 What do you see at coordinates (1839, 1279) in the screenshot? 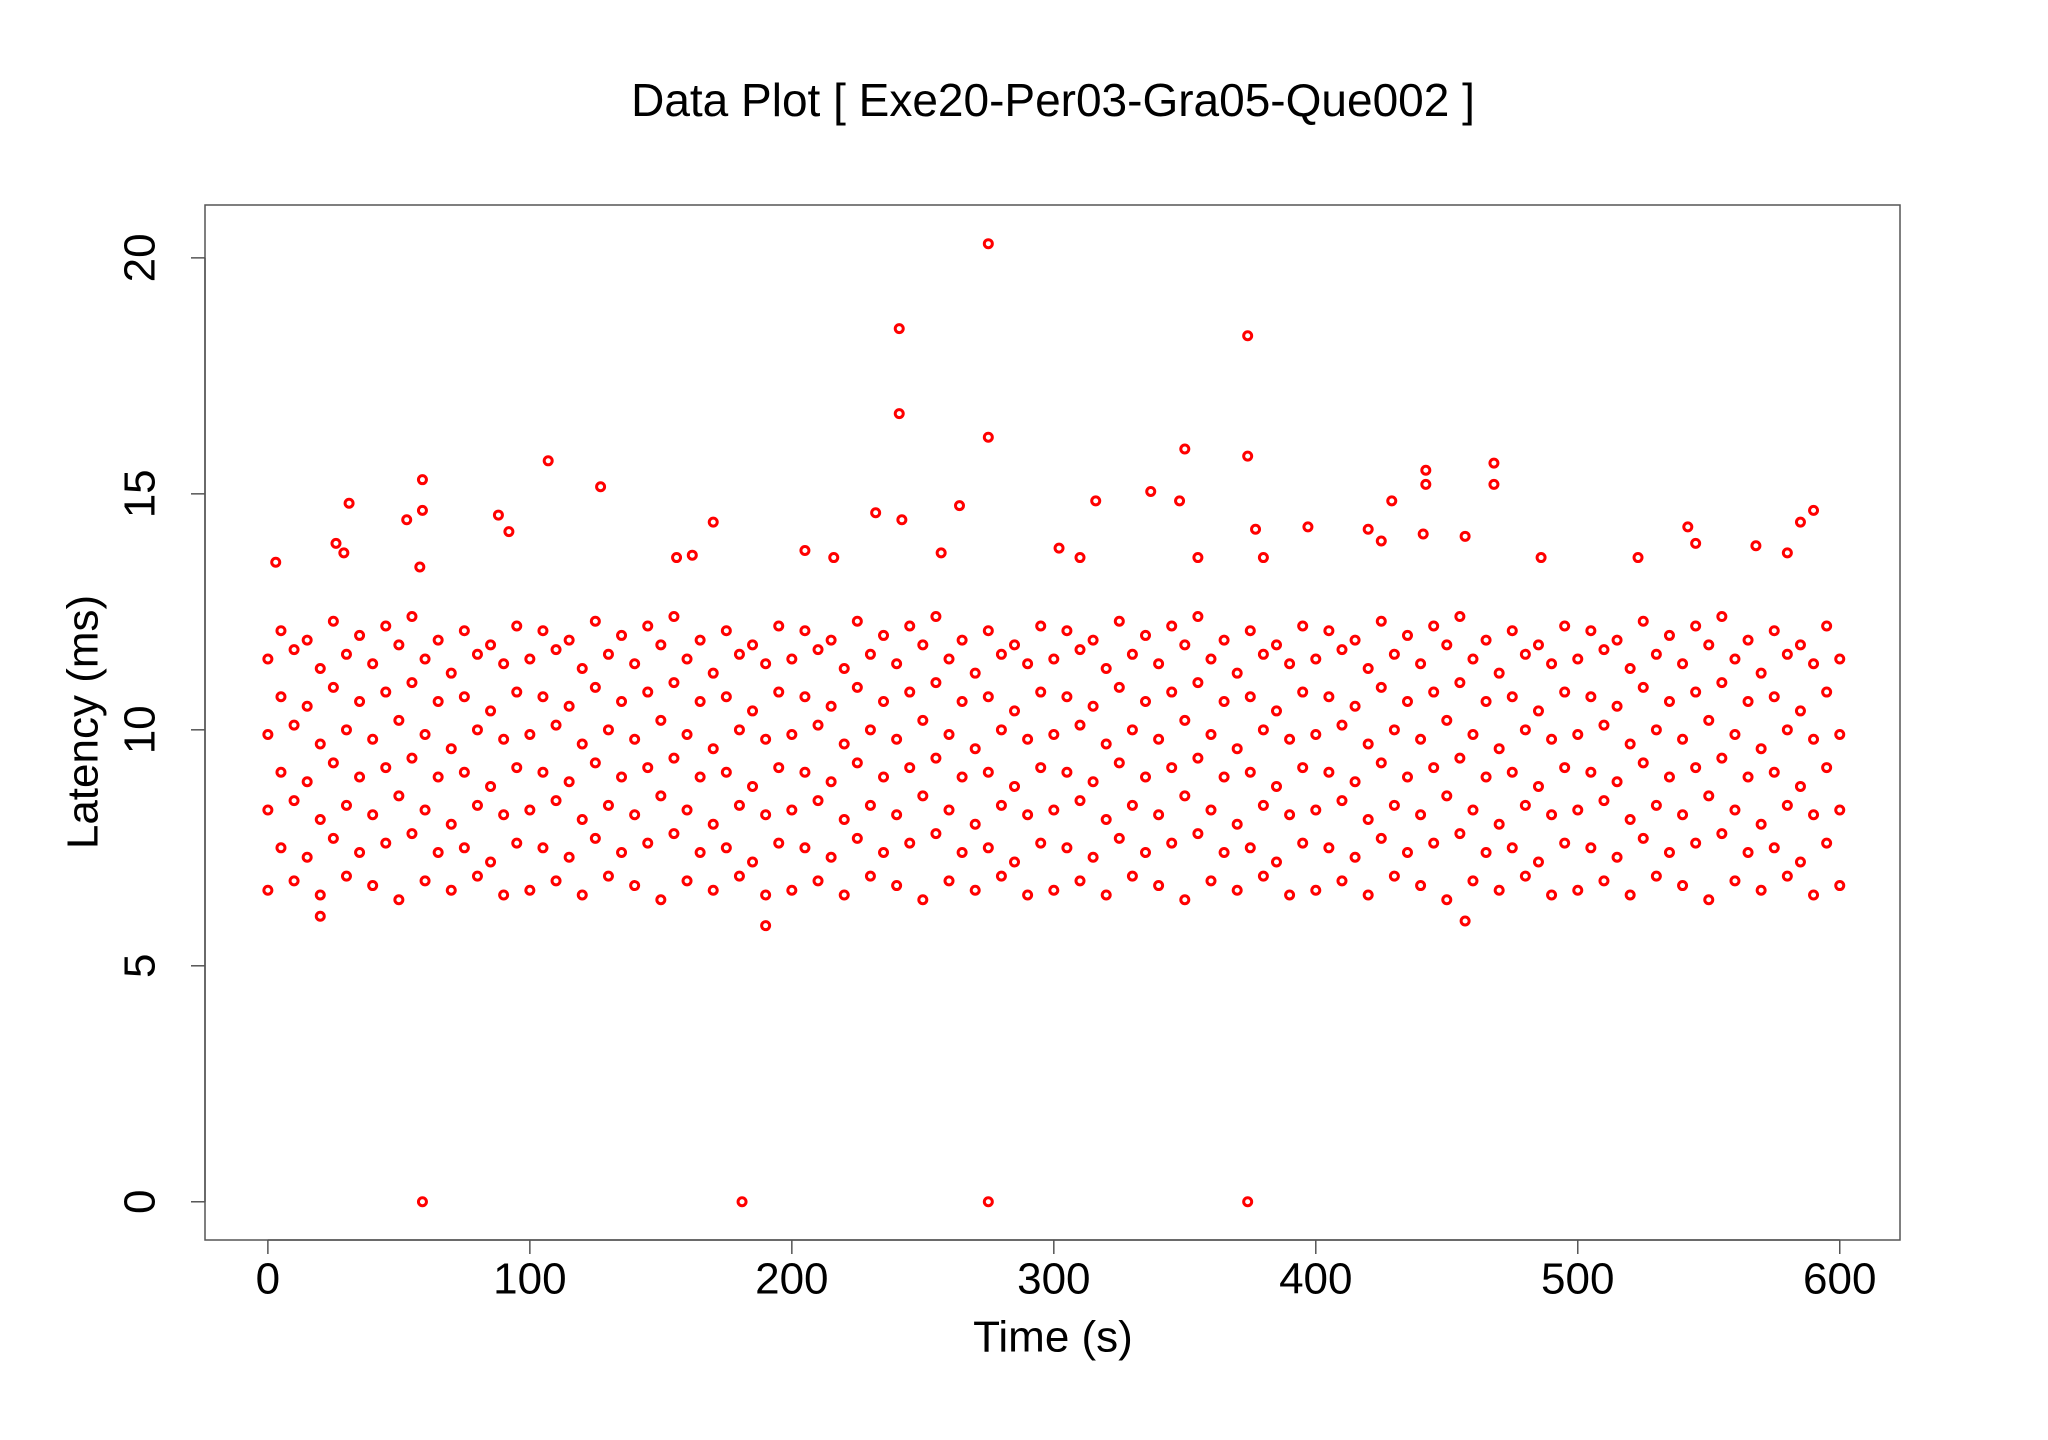
I see `x-tick-label: 600` at bounding box center [1839, 1279].